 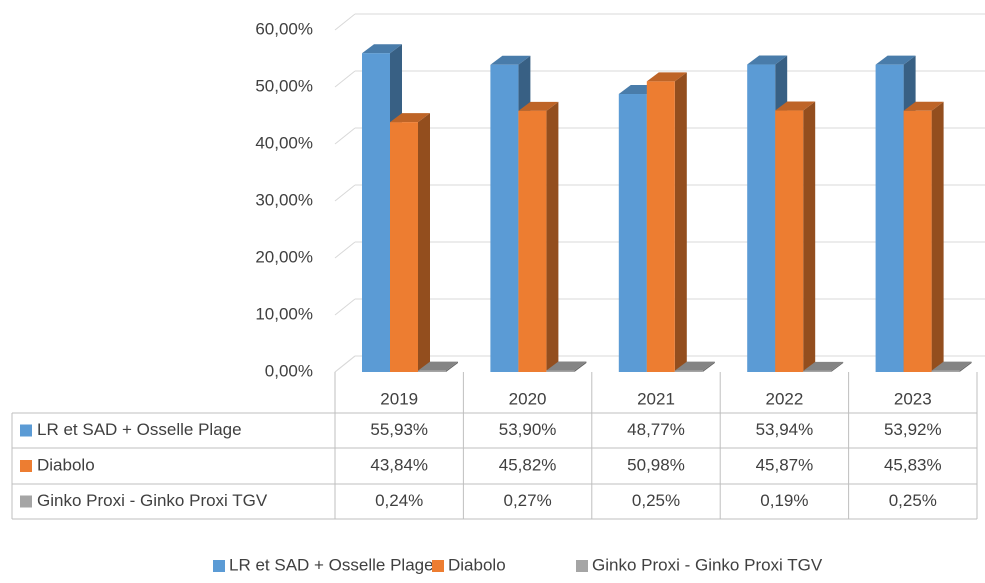 What do you see at coordinates (139, 429) in the screenshot?
I see `table-row-label: LR et SAD + Osselle Plage` at bounding box center [139, 429].